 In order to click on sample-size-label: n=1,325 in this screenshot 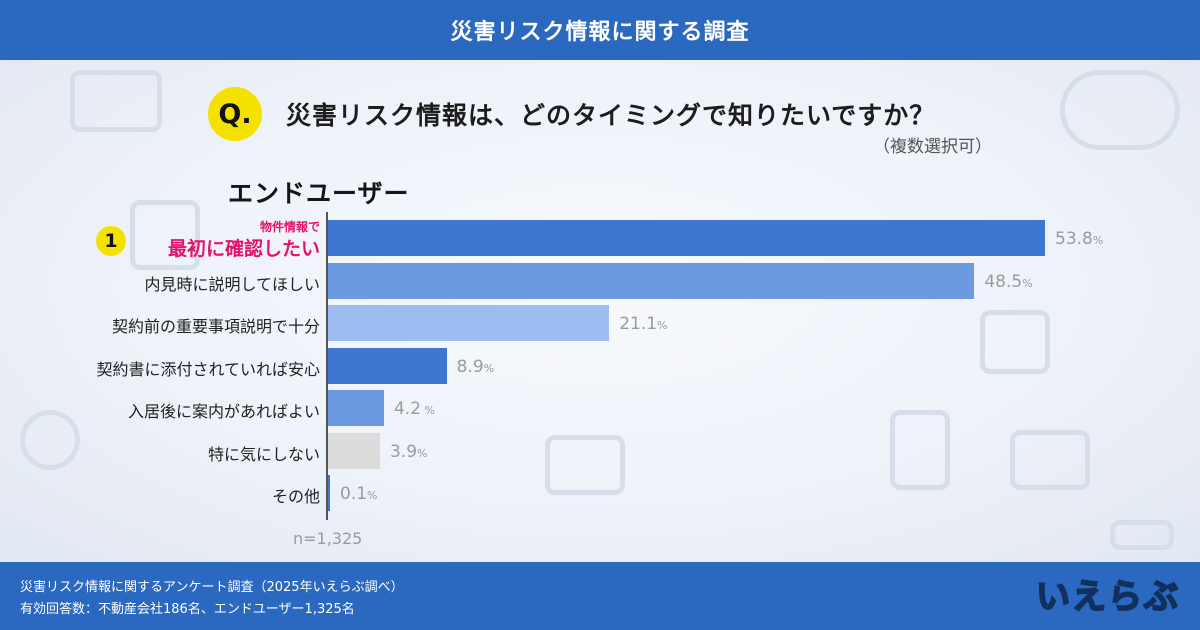, I will do `click(328, 538)`.